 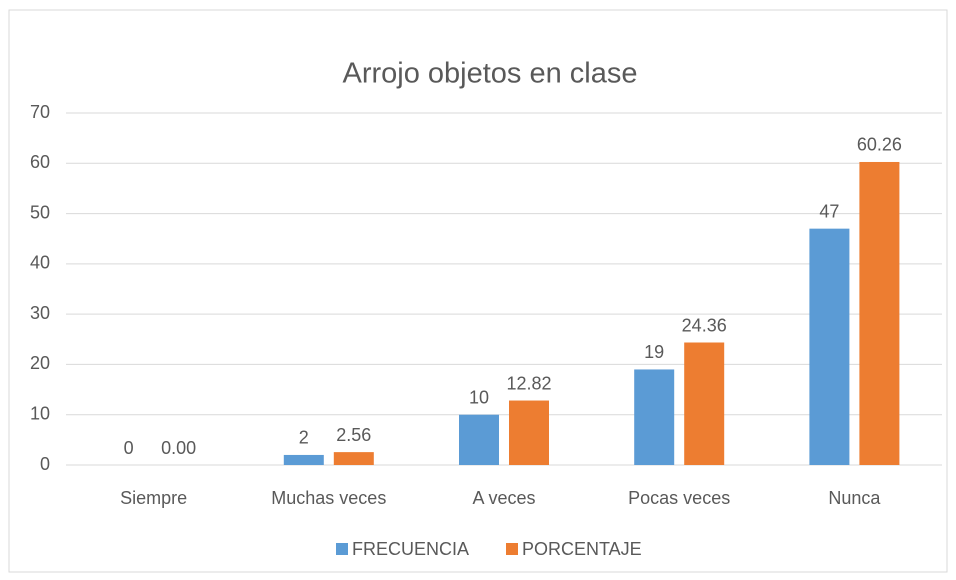 What do you see at coordinates (490, 74) in the screenshot?
I see `chart-title: Arrojo objetos en clase` at bounding box center [490, 74].